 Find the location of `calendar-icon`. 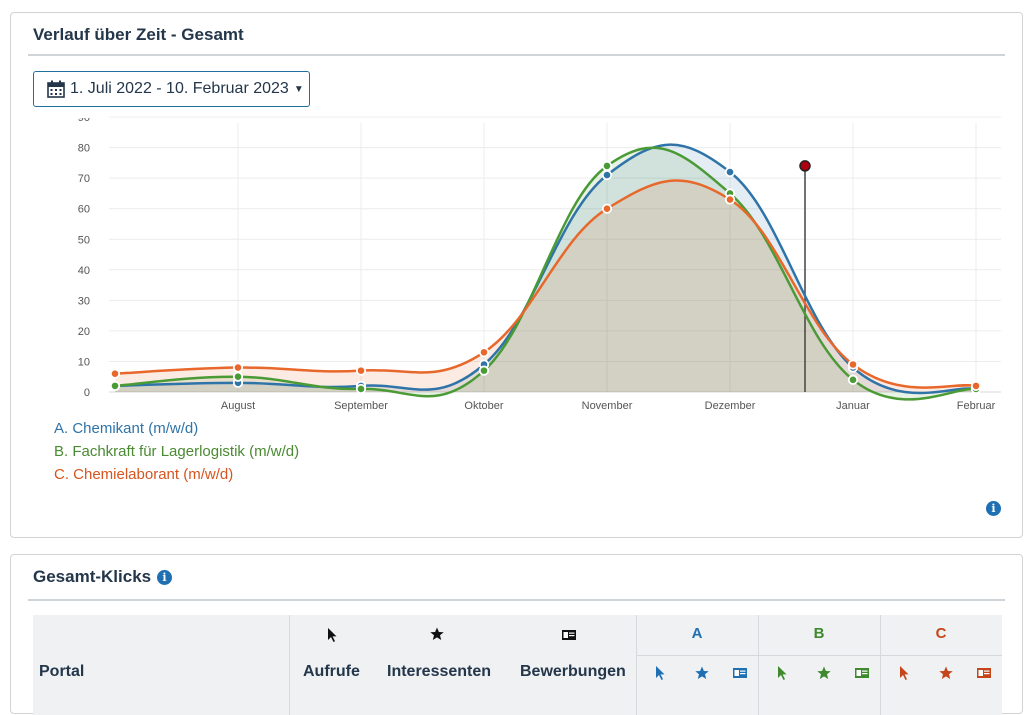

calendar-icon is located at coordinates (56, 89).